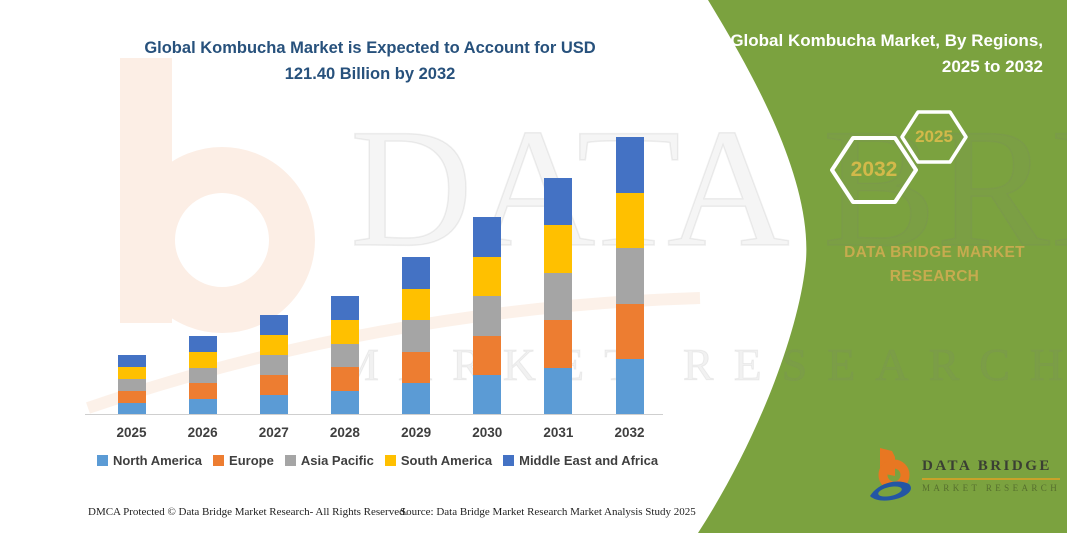 Image resolution: width=1067 pixels, height=533 pixels. I want to click on year-label-2032: 2032, so click(629, 432).